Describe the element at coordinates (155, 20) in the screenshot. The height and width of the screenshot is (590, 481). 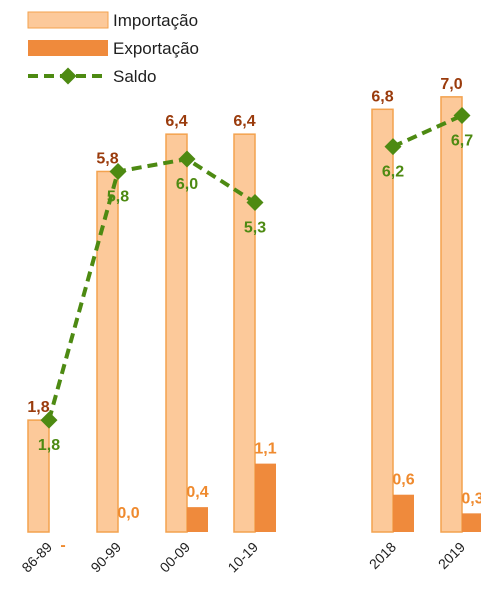
I see `legend-label-importacao: Importação` at that location.